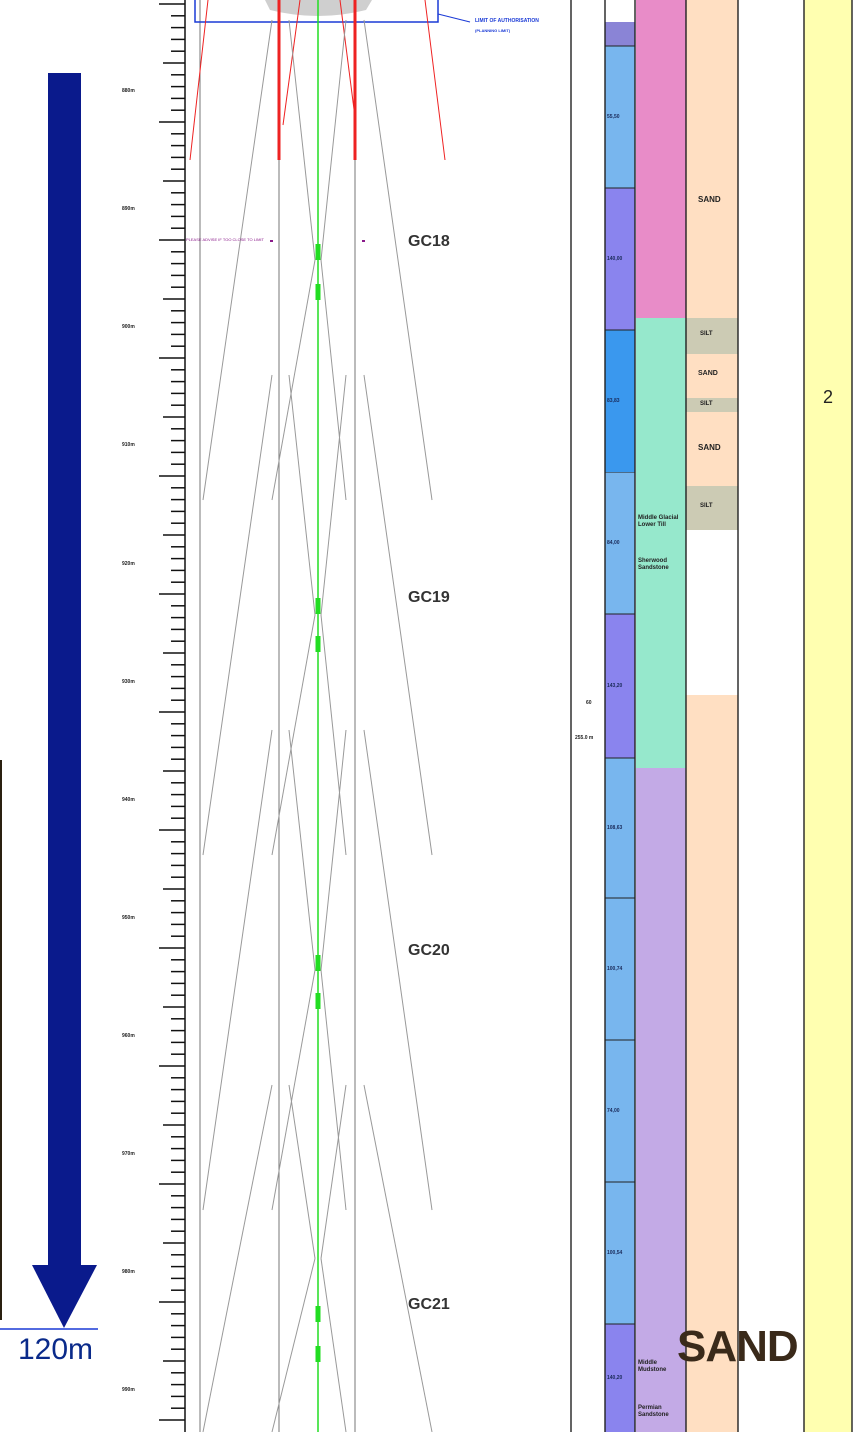 The height and width of the screenshot is (1437, 858). I want to click on gc-marker-label: GC19, so click(429, 597).